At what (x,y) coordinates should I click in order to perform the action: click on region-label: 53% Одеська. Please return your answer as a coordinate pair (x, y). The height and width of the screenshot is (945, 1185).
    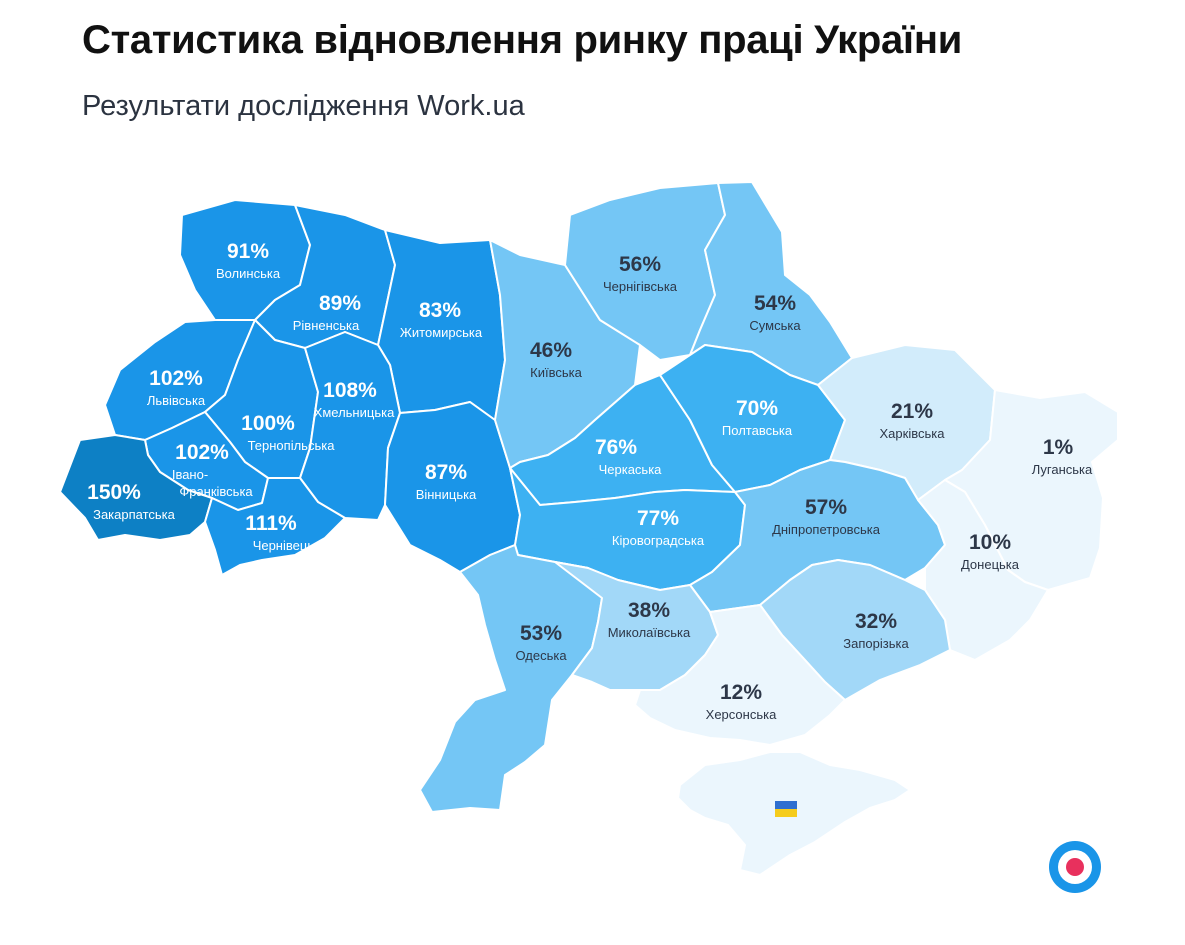
    Looking at the image, I should click on (541, 642).